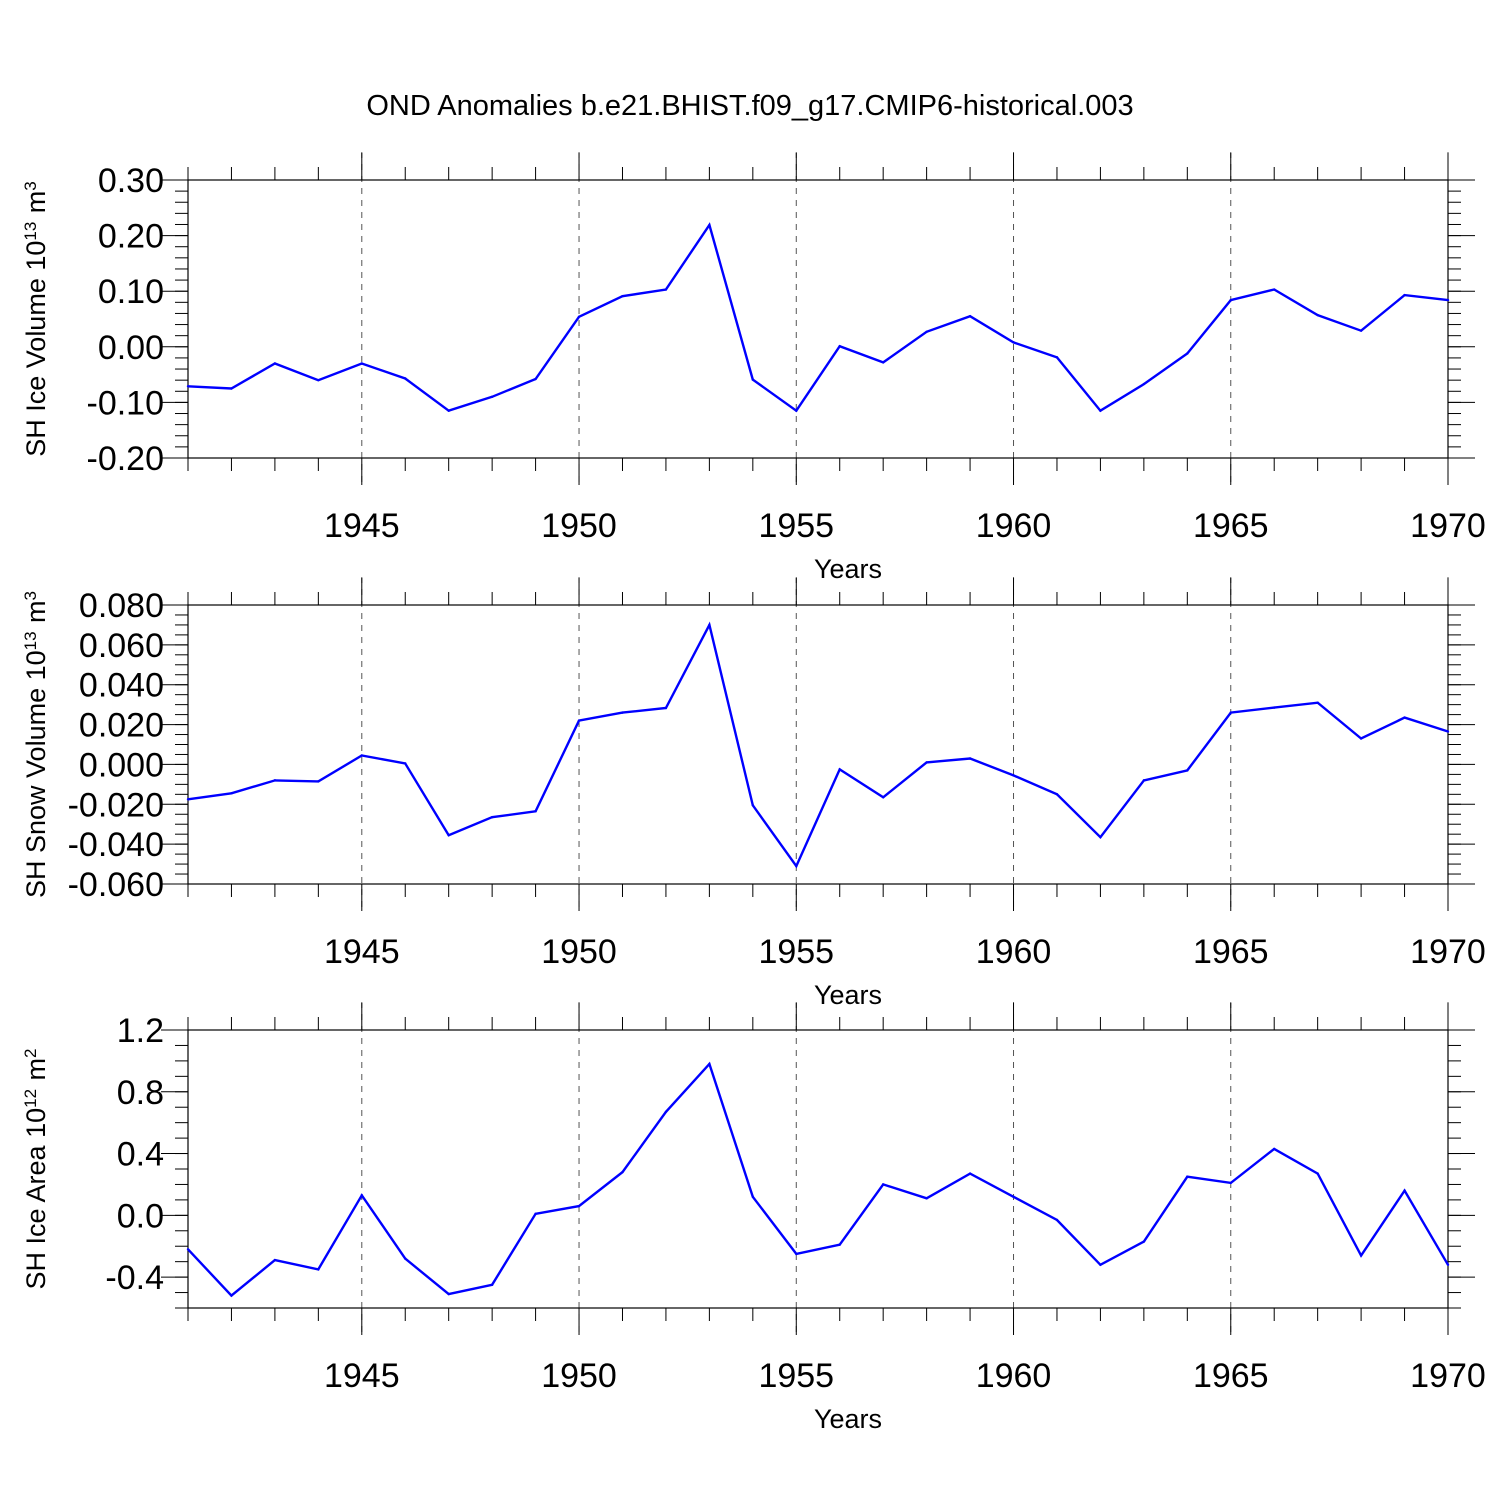 This screenshot has height=1500, width=1500. I want to click on y-axis-title: SH Ice Volume 1013 m3, so click(36, 319).